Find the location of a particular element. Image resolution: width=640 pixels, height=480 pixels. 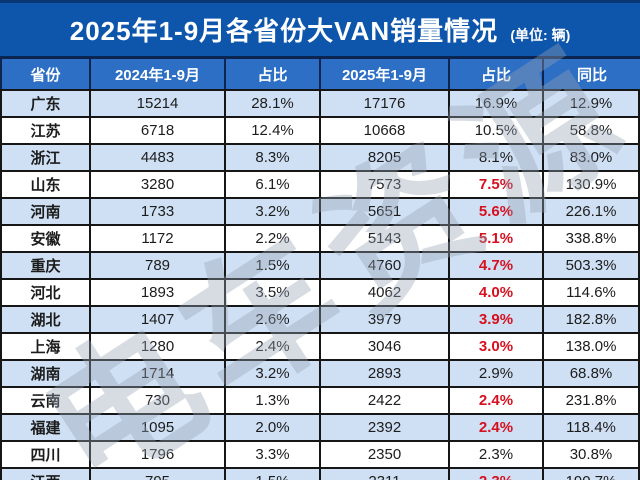

cell-sales-2025: 5143 is located at coordinates (385, 238).